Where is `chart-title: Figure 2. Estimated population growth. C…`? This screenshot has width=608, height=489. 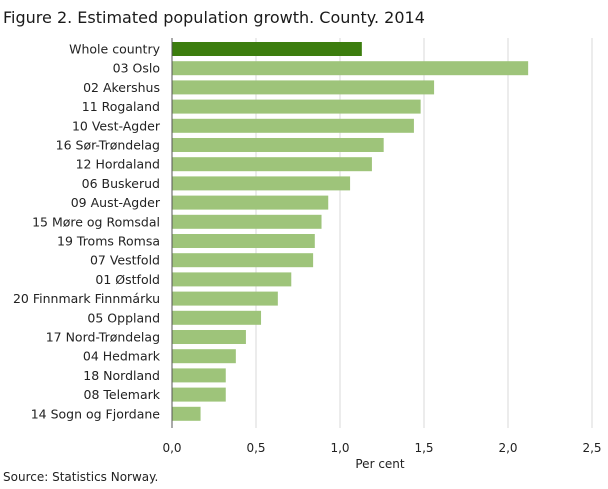
chart-title: Figure 2. Estimated population growth. C… is located at coordinates (214, 17).